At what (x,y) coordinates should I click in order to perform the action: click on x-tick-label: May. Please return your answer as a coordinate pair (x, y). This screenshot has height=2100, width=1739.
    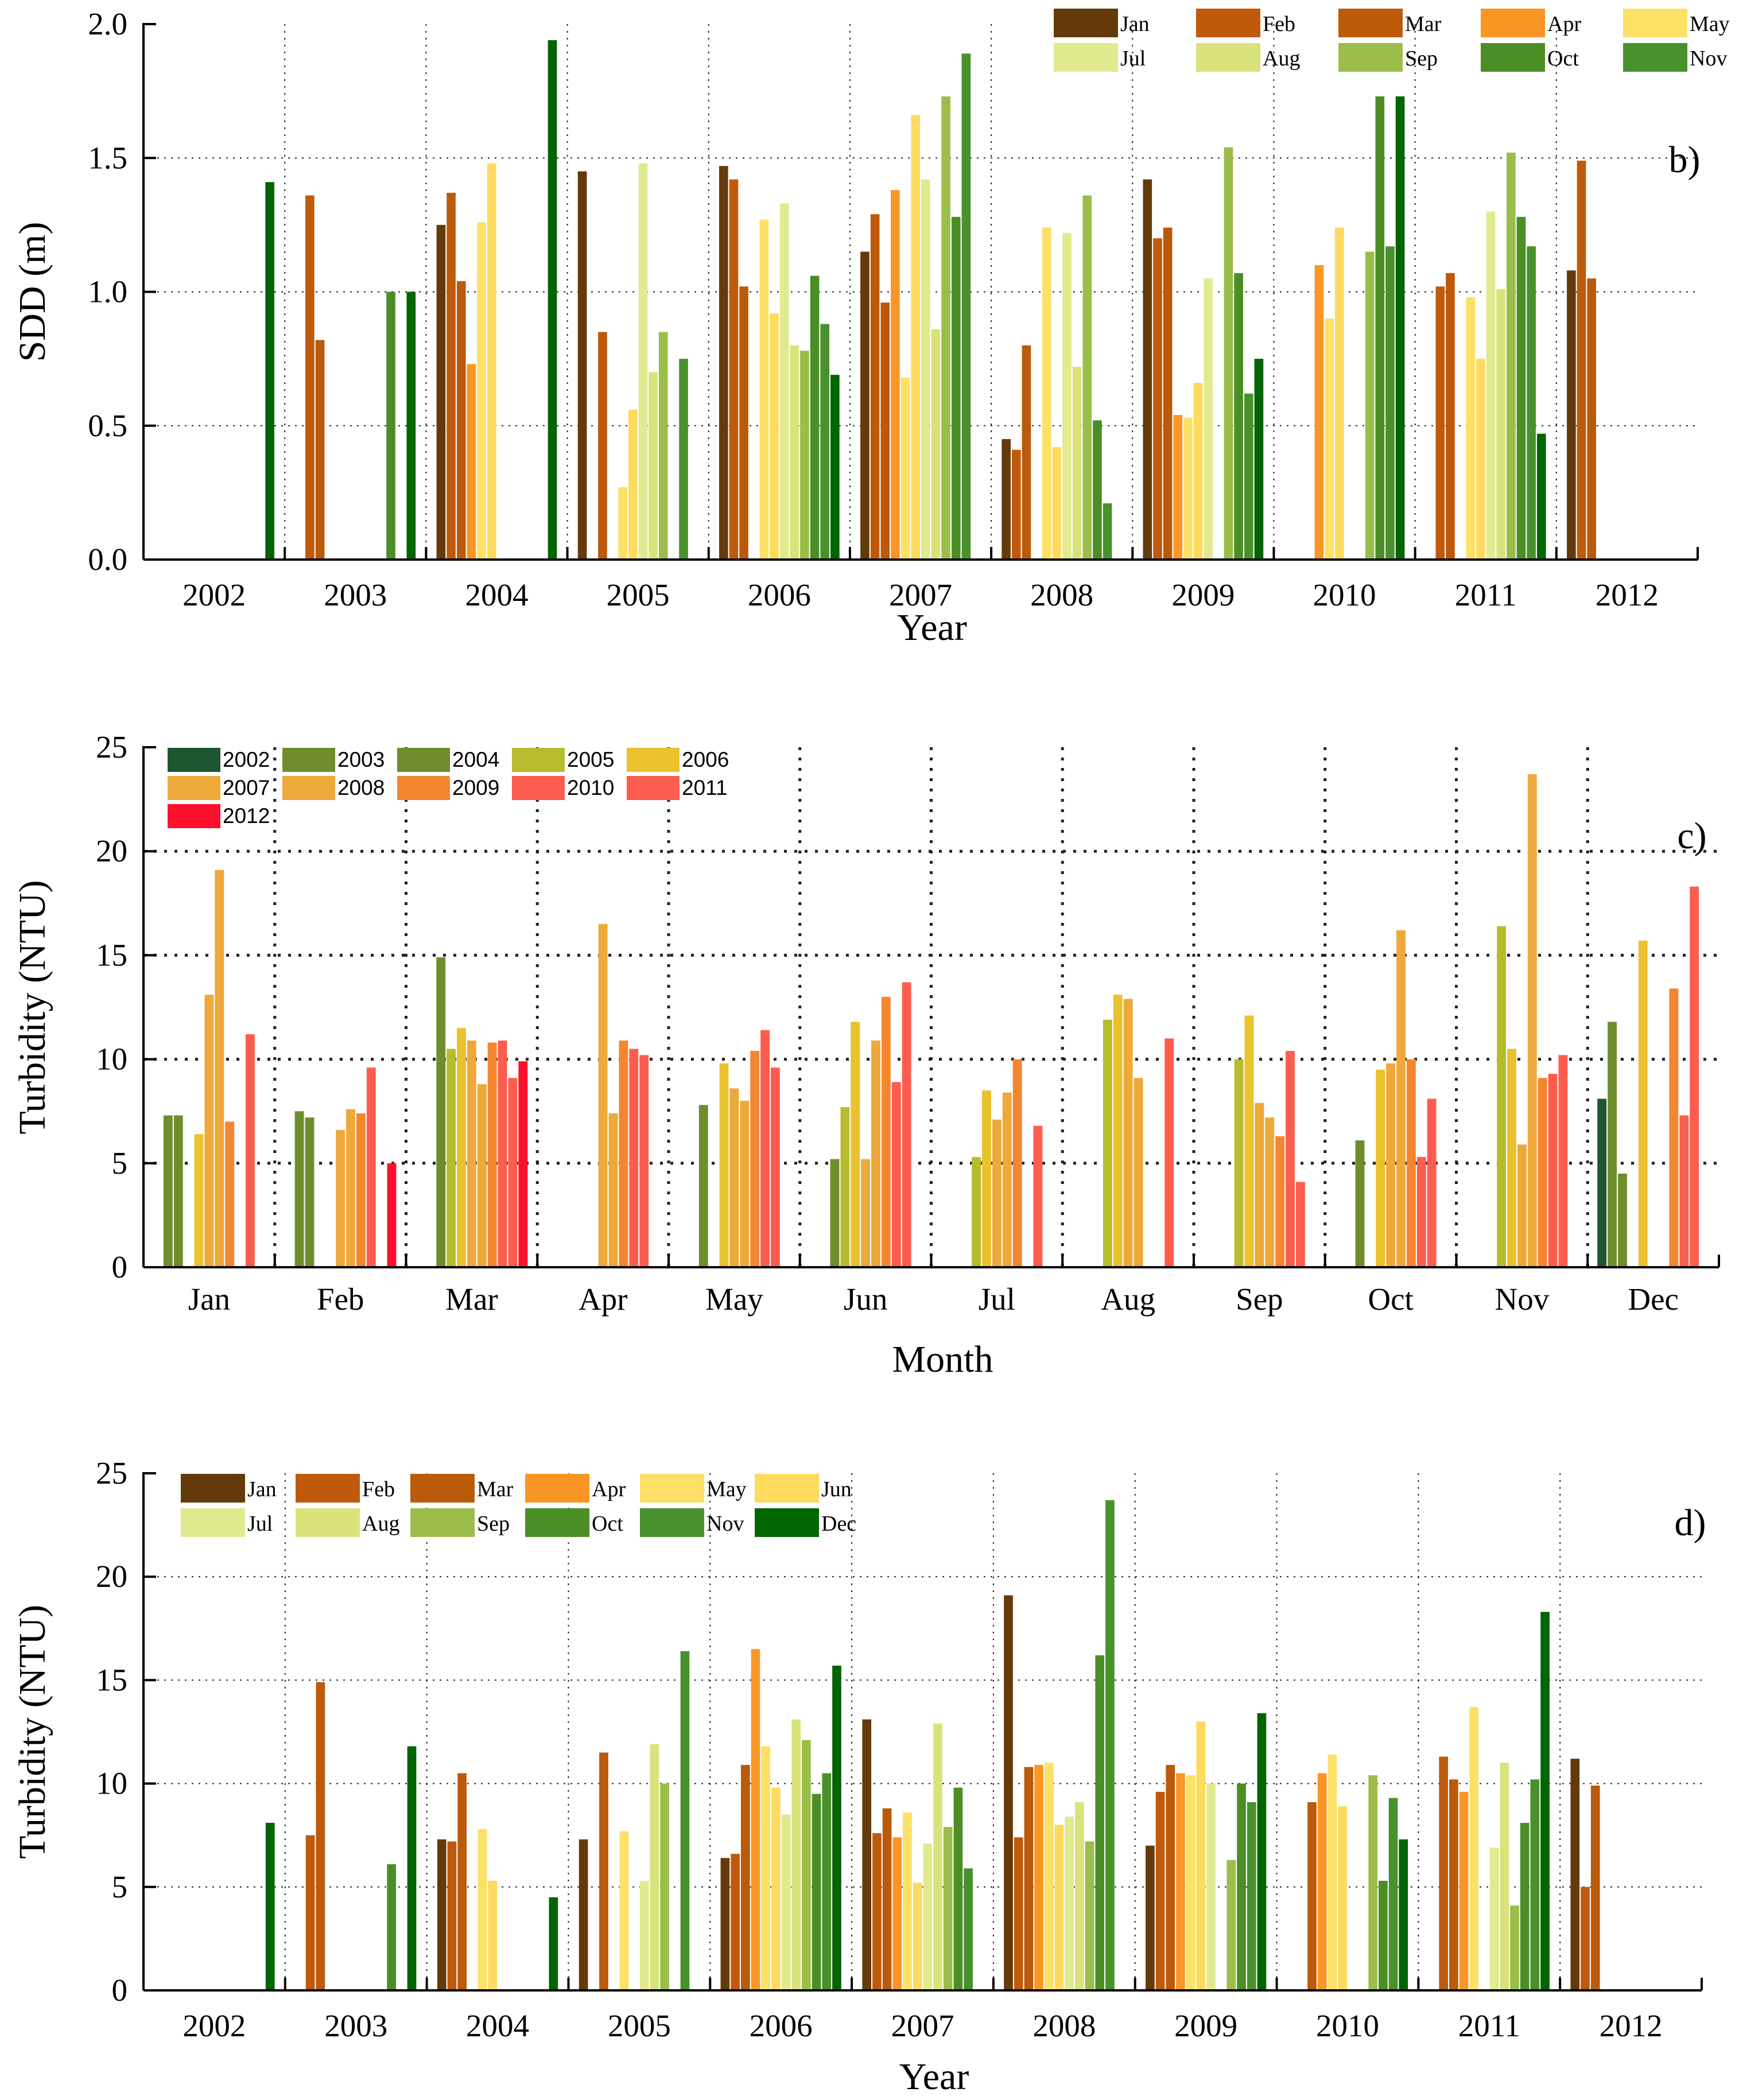
    Looking at the image, I should click on (734, 1299).